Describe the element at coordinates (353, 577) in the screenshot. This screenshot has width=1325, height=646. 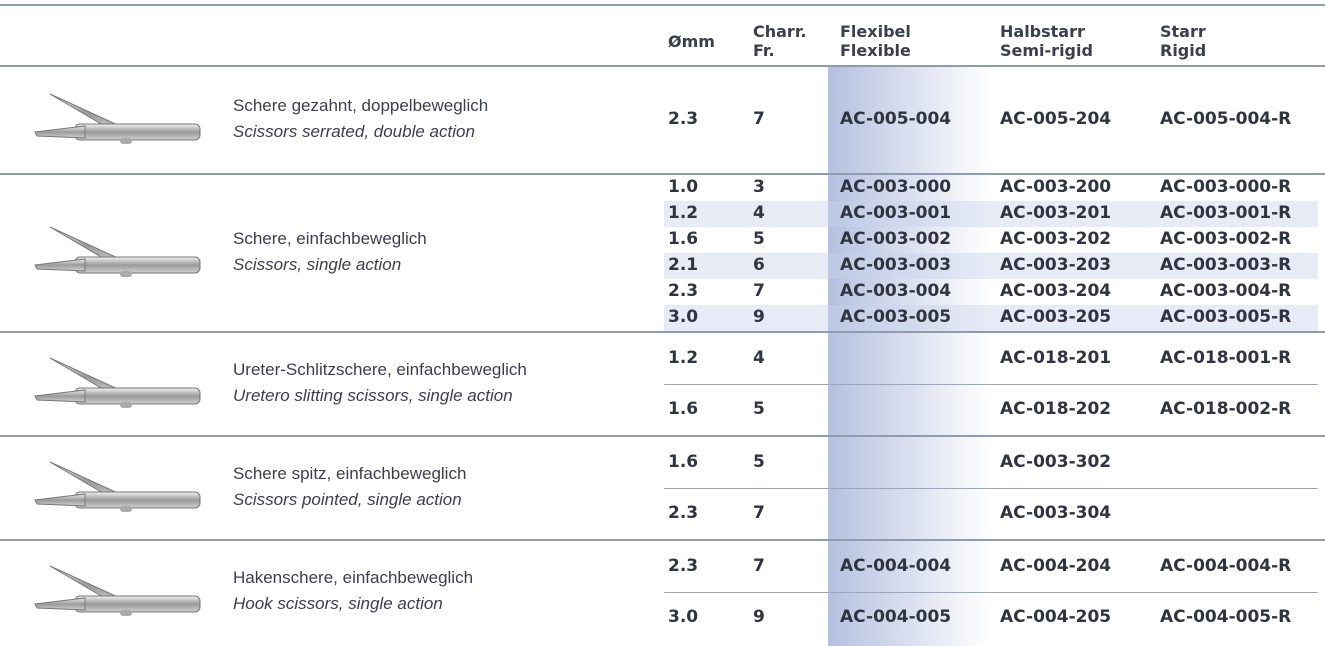
I see `name-de: Hakenschere, einfachbeweglich` at that location.